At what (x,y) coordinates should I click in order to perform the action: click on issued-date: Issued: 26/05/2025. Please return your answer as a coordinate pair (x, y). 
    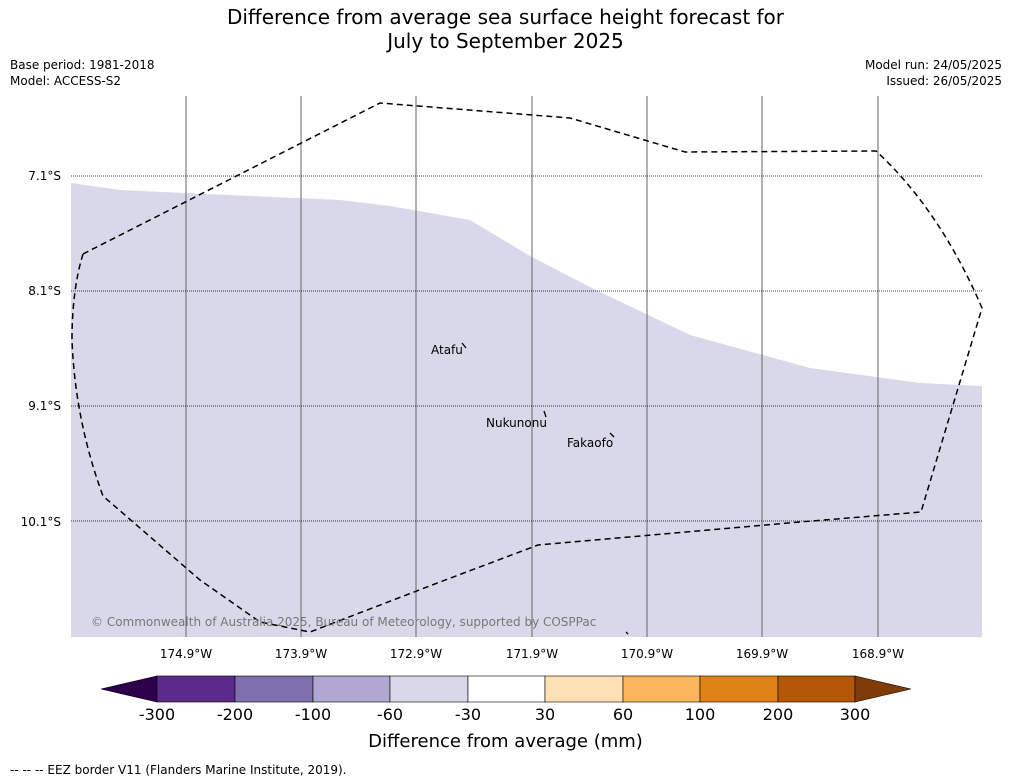
    Looking at the image, I should click on (944, 81).